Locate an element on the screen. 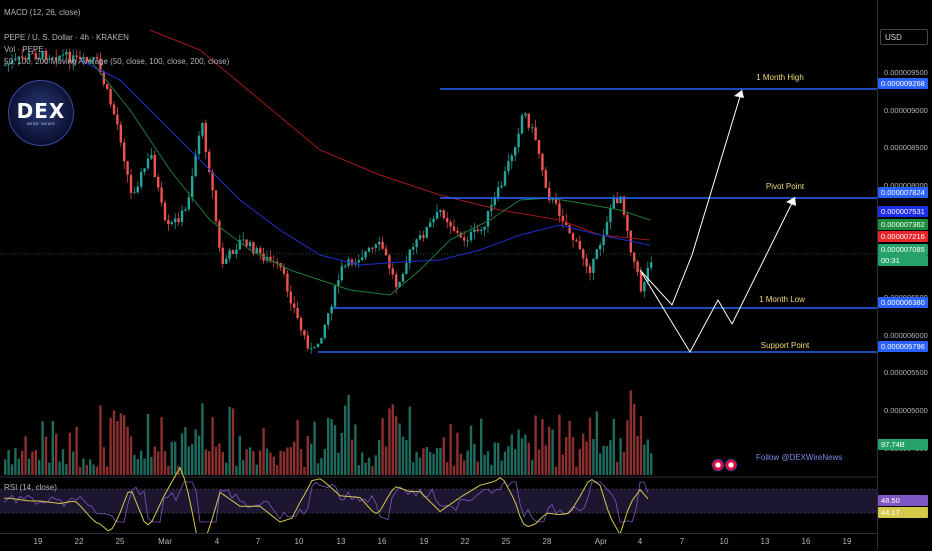  currency-selector: USD is located at coordinates (904, 37).